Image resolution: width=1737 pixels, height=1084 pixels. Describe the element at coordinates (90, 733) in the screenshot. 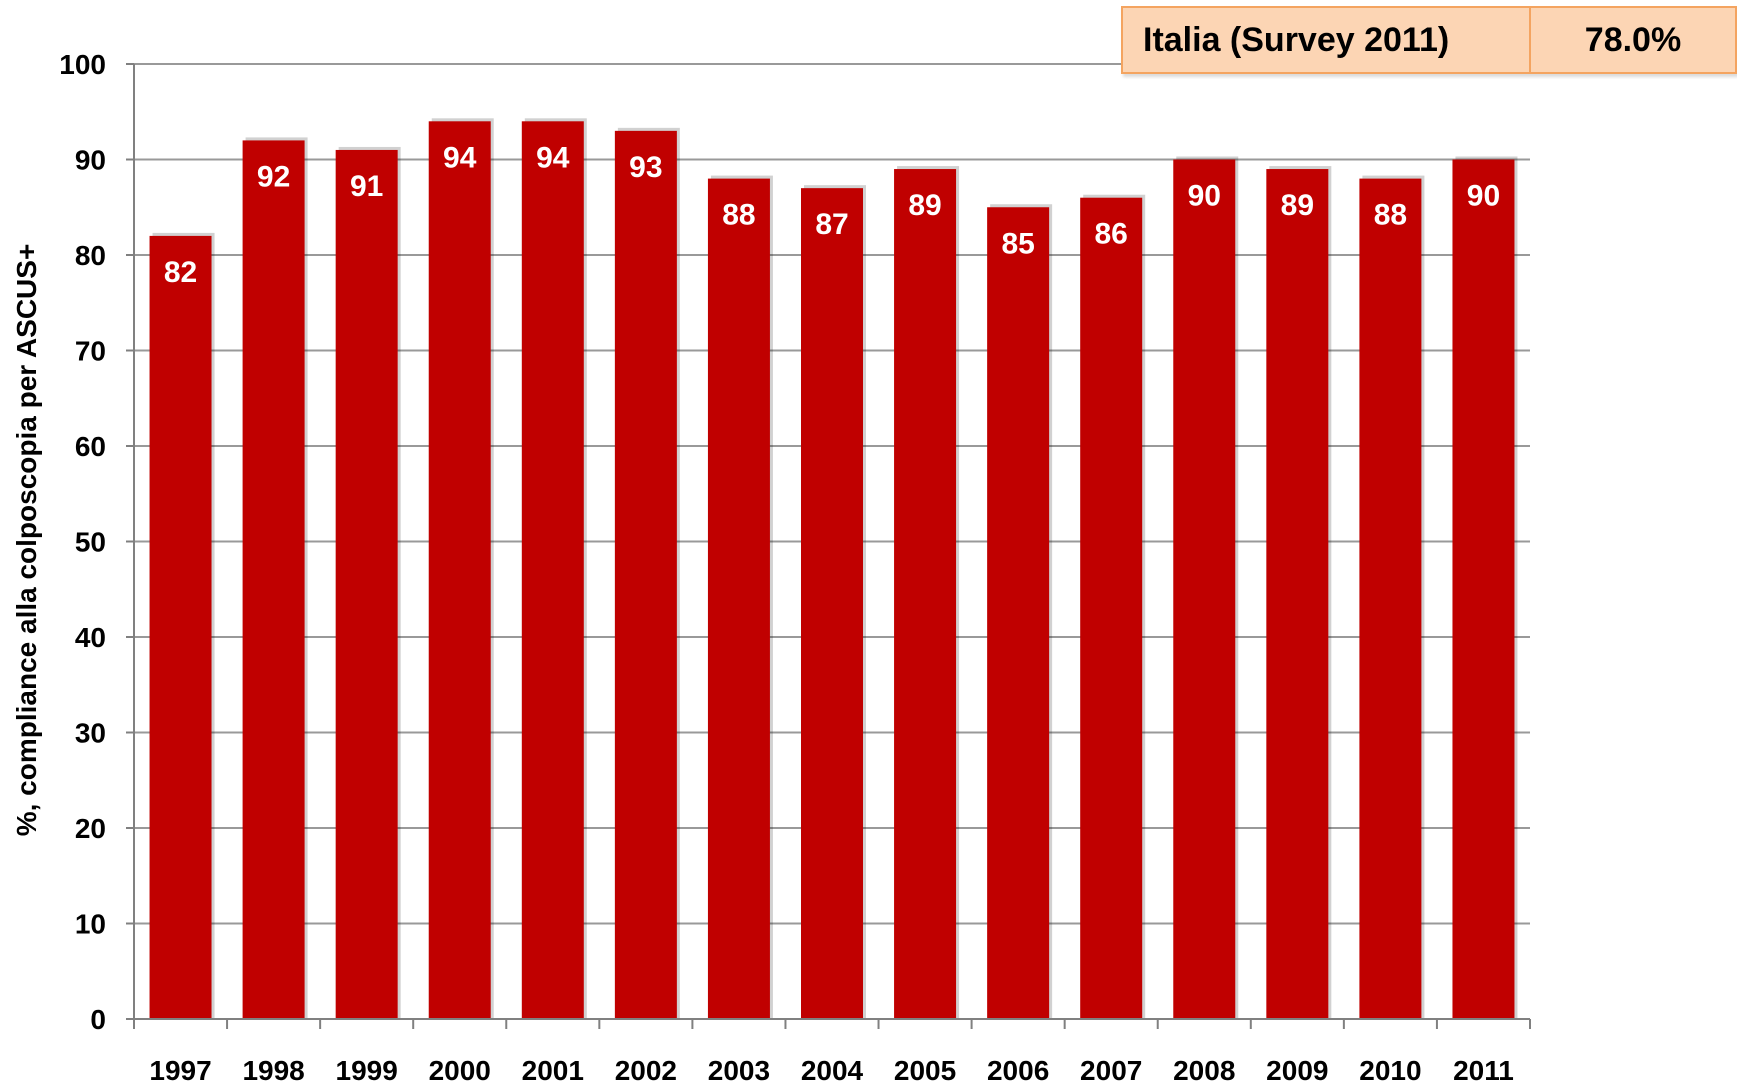

I see `y-tick-label: 30` at that location.